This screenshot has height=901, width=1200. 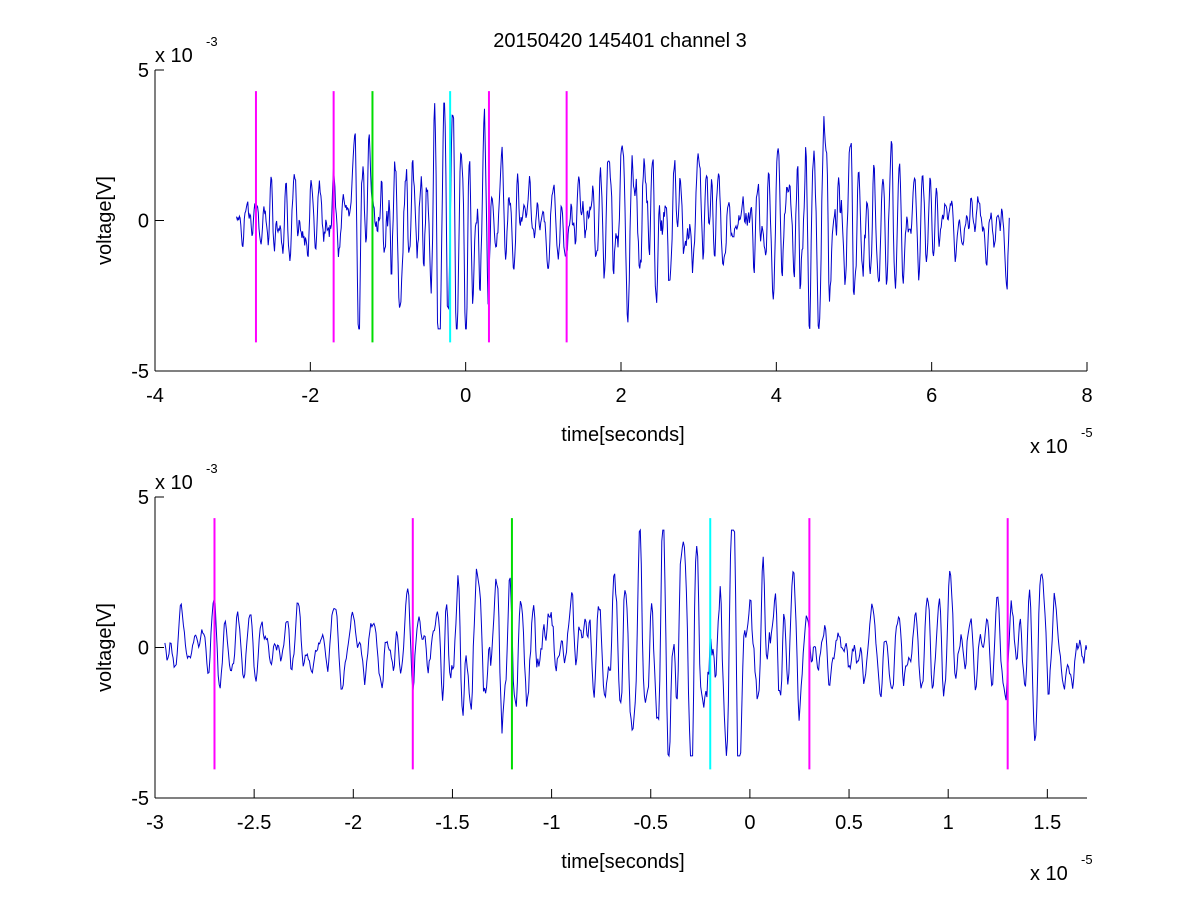 What do you see at coordinates (1086, 396) in the screenshot?
I see `x-tick-label: 8` at bounding box center [1086, 396].